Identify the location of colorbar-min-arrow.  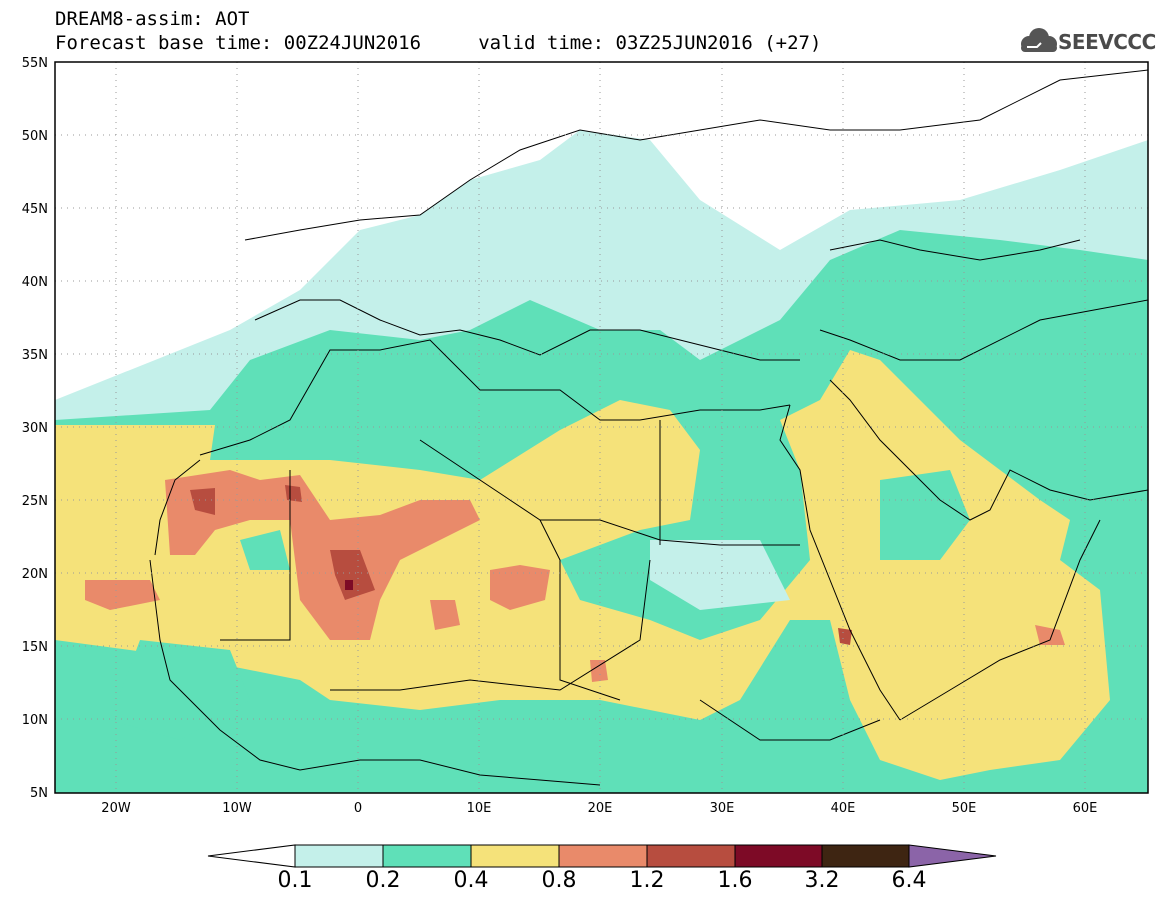
(251, 856).